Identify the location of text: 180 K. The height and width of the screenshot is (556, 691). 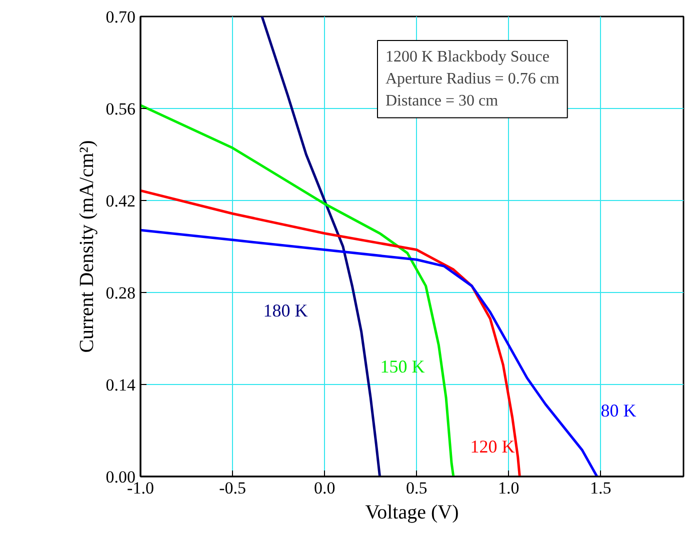
(285, 310).